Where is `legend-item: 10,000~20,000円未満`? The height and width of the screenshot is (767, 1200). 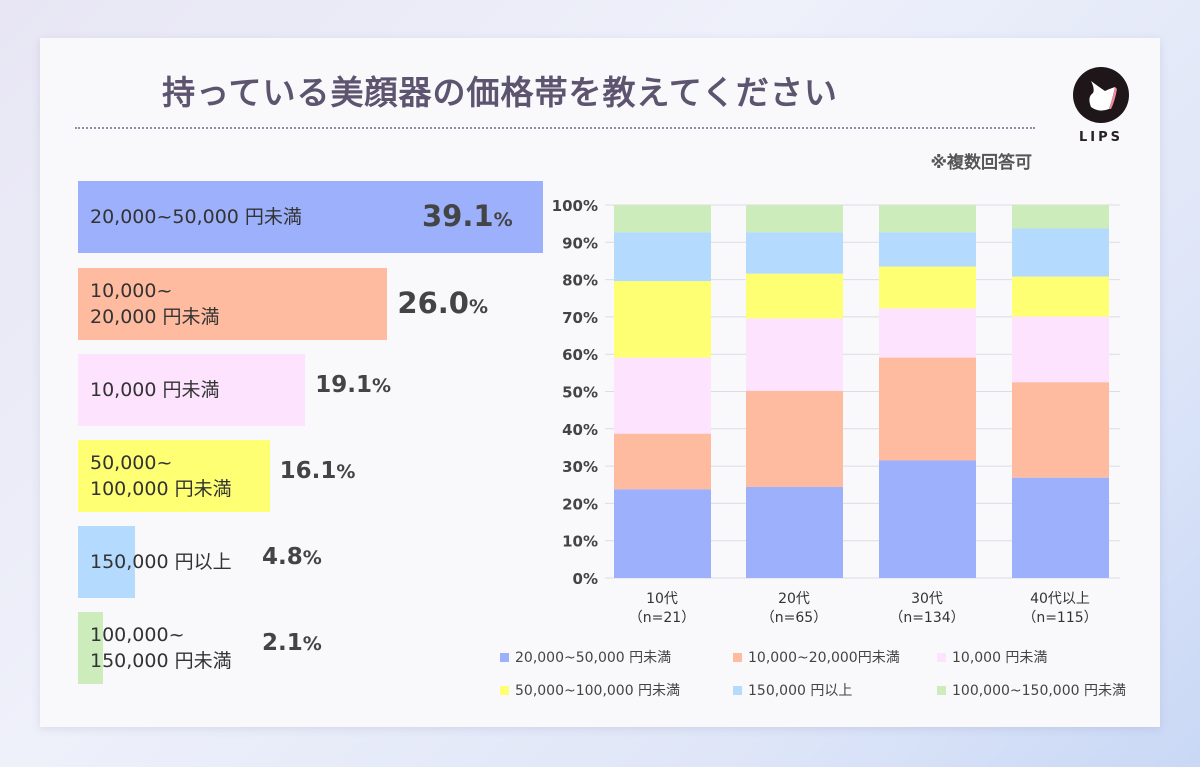 legend-item: 10,000~20,000円未満 is located at coordinates (816, 657).